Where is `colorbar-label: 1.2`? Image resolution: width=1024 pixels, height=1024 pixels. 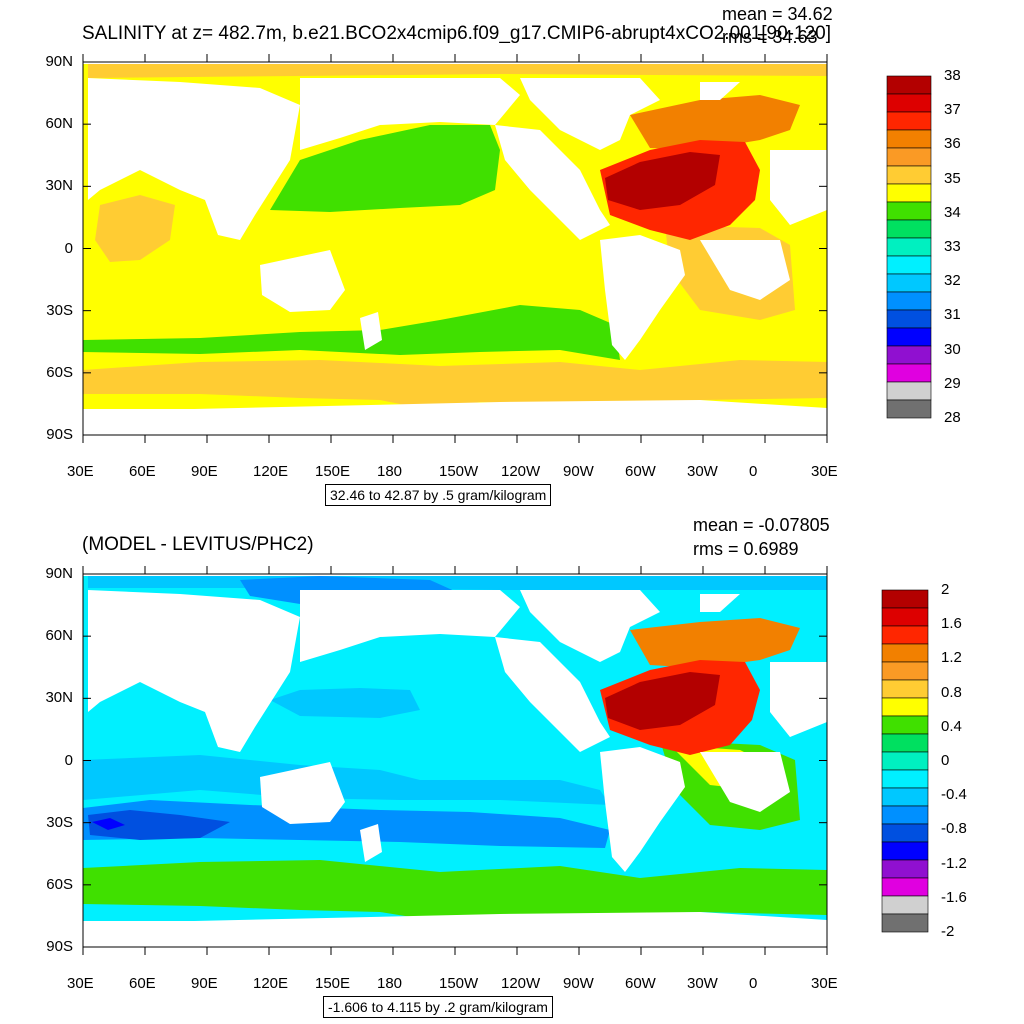
colorbar-label: 1.2 is located at coordinates (951, 658).